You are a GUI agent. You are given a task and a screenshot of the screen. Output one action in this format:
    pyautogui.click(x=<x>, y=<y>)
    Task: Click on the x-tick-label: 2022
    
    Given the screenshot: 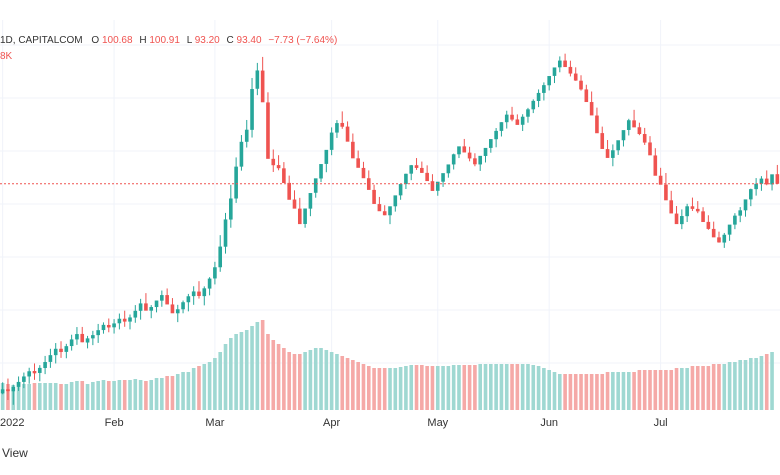 What is the action you would take?
    pyautogui.click(x=12, y=423)
    